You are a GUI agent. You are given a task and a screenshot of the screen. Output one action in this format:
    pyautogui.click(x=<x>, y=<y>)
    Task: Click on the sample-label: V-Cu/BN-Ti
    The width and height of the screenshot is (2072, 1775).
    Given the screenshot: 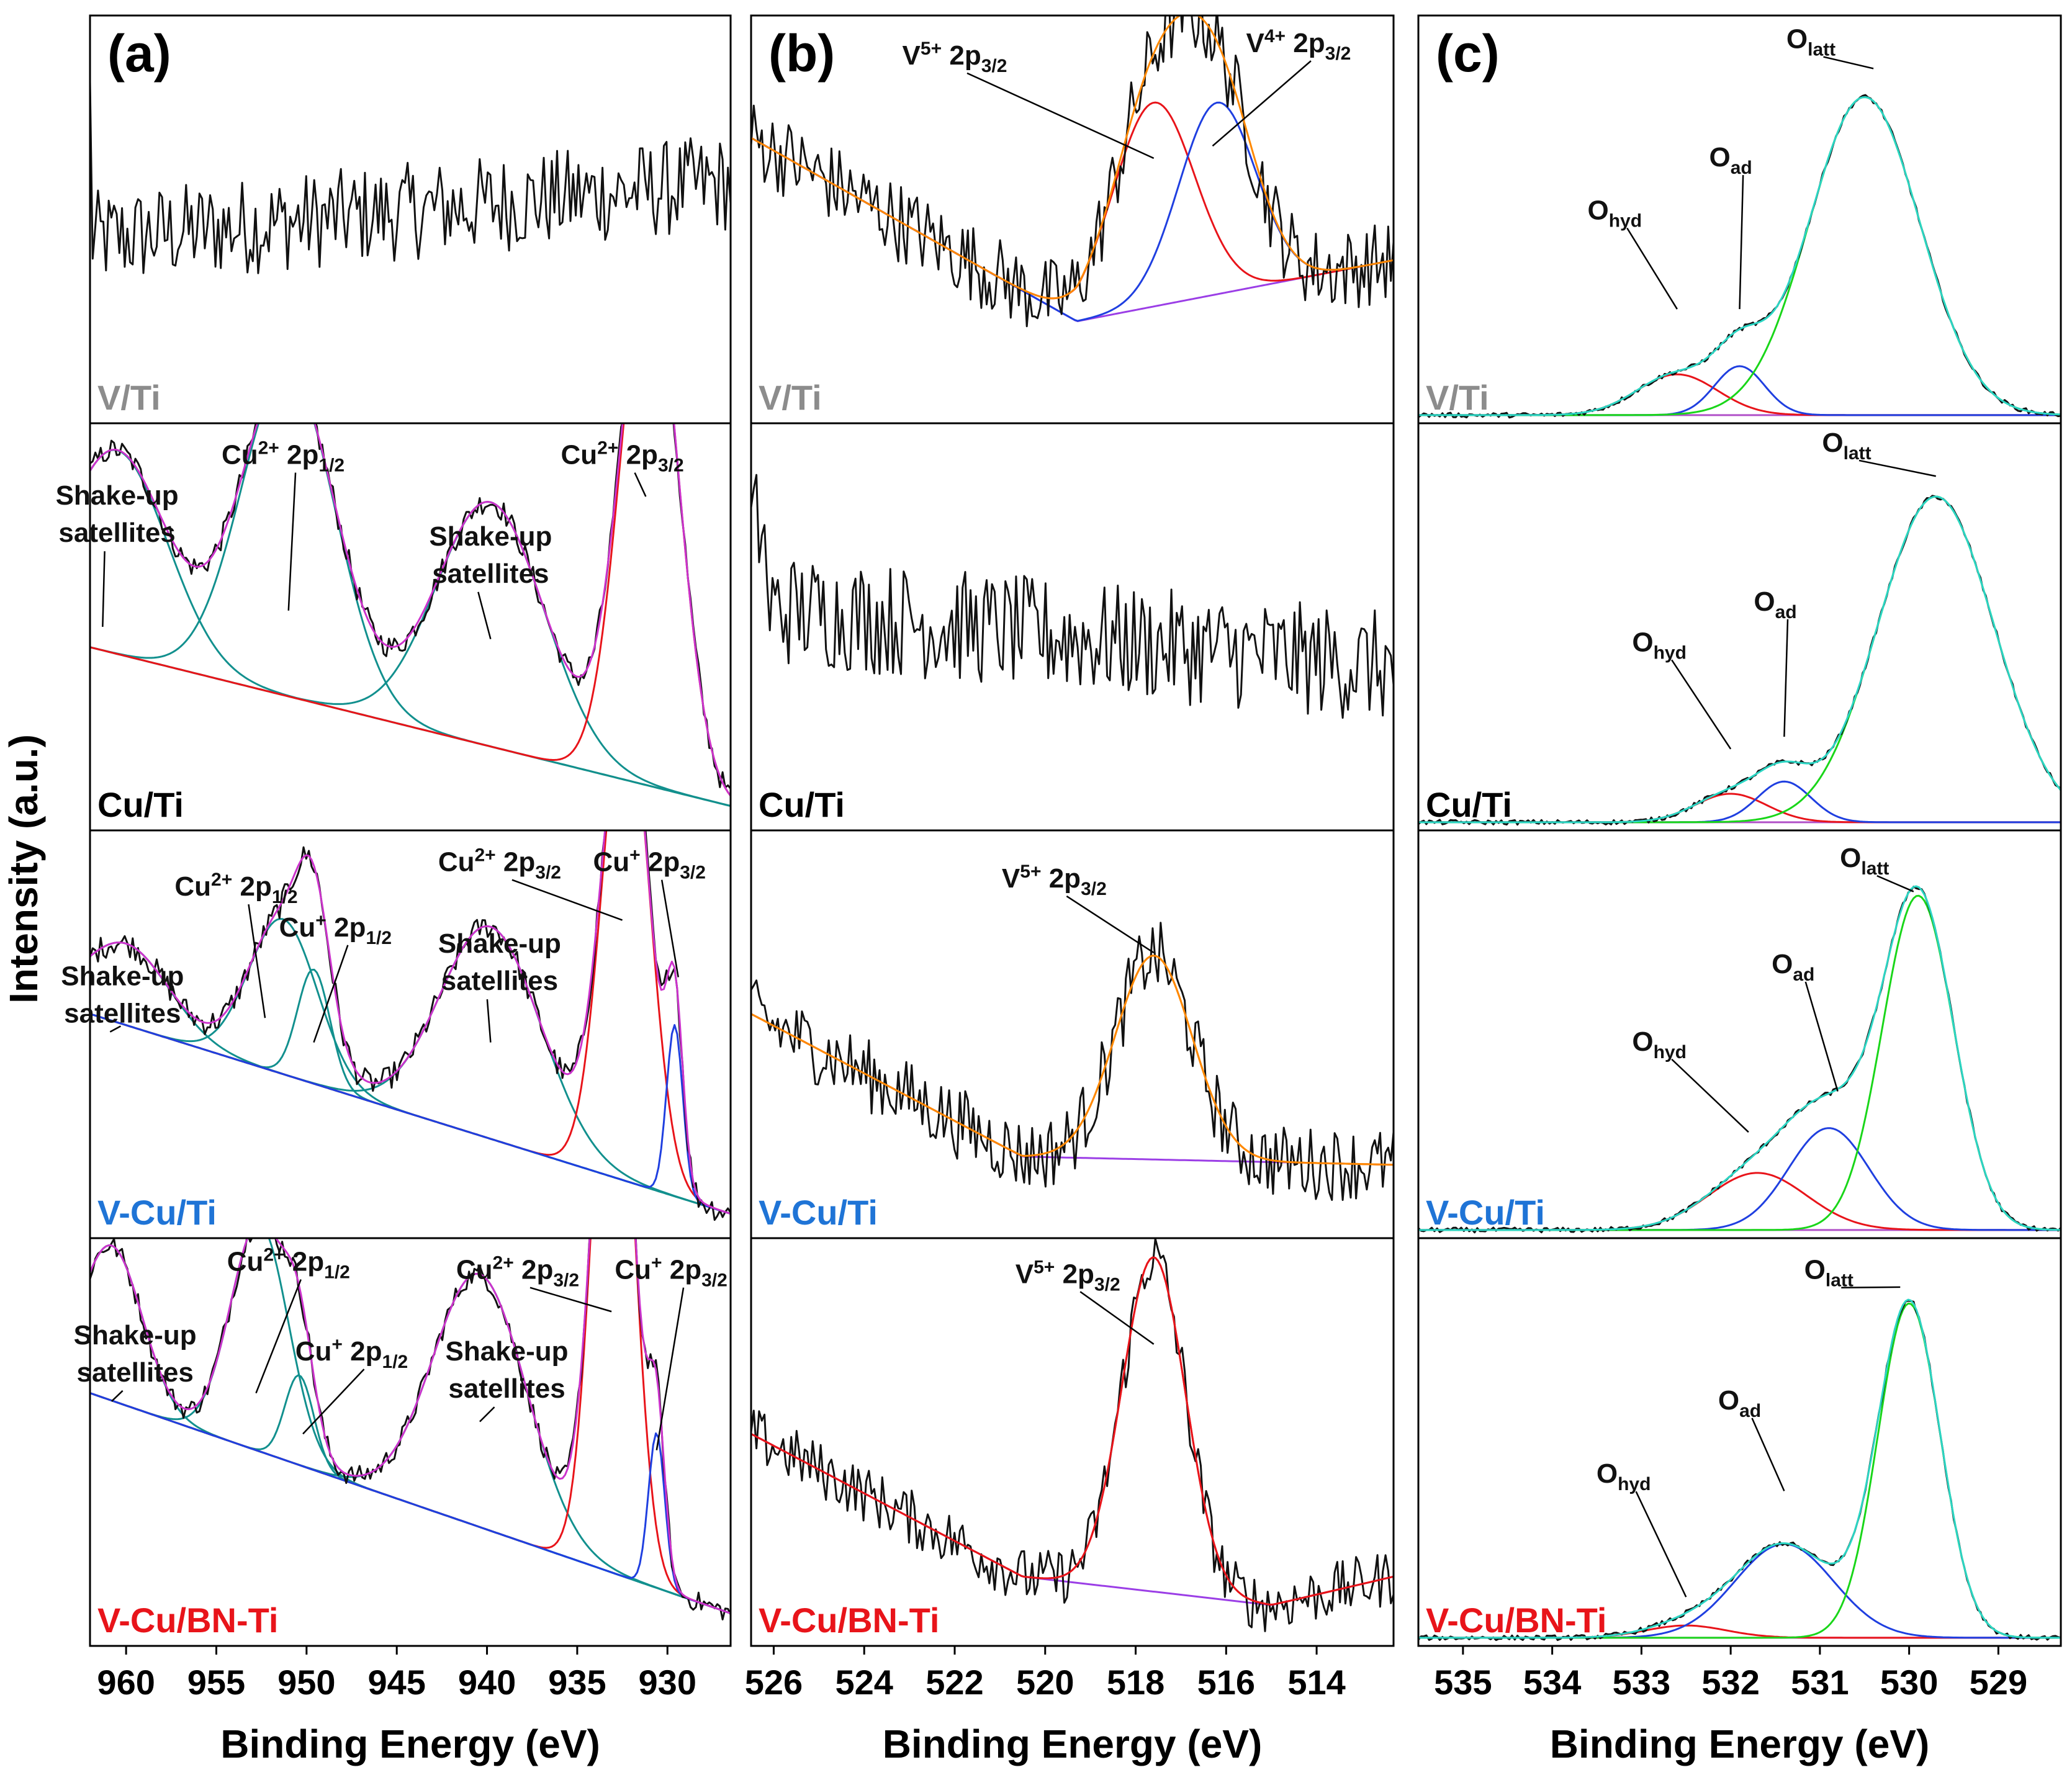 What is the action you would take?
    pyautogui.click(x=1516, y=1621)
    